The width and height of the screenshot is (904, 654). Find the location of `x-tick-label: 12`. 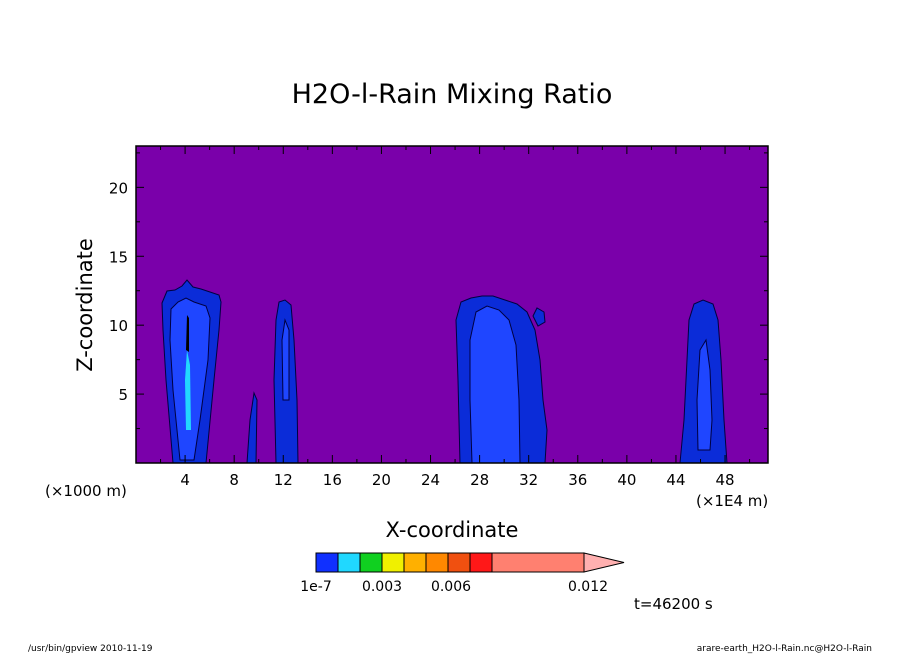

x-tick-label: 12 is located at coordinates (283, 480).